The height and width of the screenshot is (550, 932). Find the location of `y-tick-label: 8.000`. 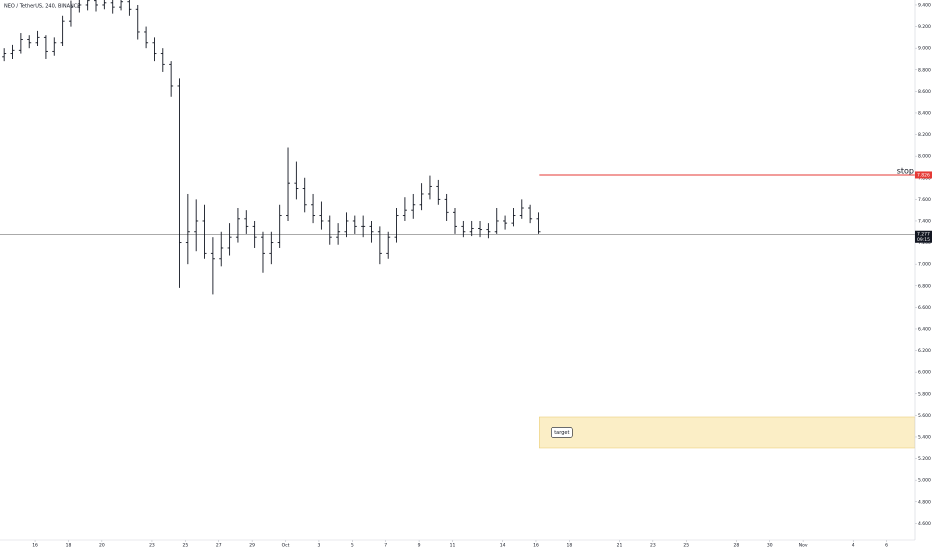

y-tick-label: 8.000 is located at coordinates (924, 157).